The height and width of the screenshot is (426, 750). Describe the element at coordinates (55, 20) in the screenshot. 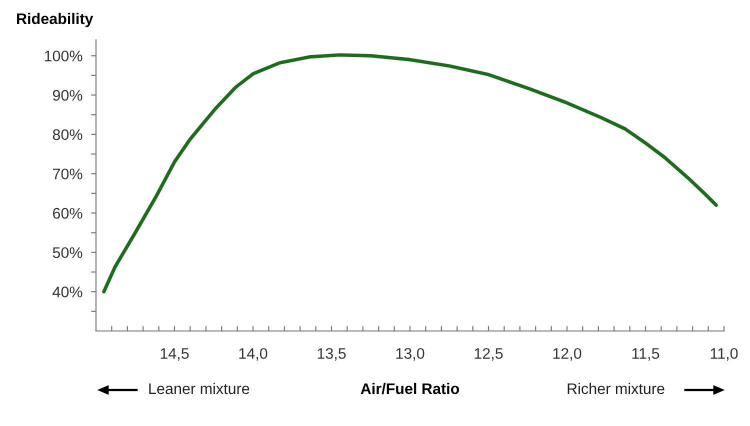

I see `y-axis-title: Rideability` at that location.